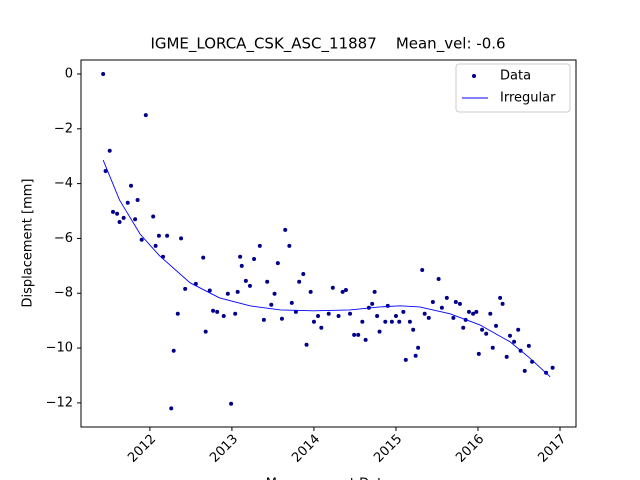 The image size is (640, 480). What do you see at coordinates (63, 183) in the screenshot?
I see `y-tick-label: −4` at bounding box center [63, 183].